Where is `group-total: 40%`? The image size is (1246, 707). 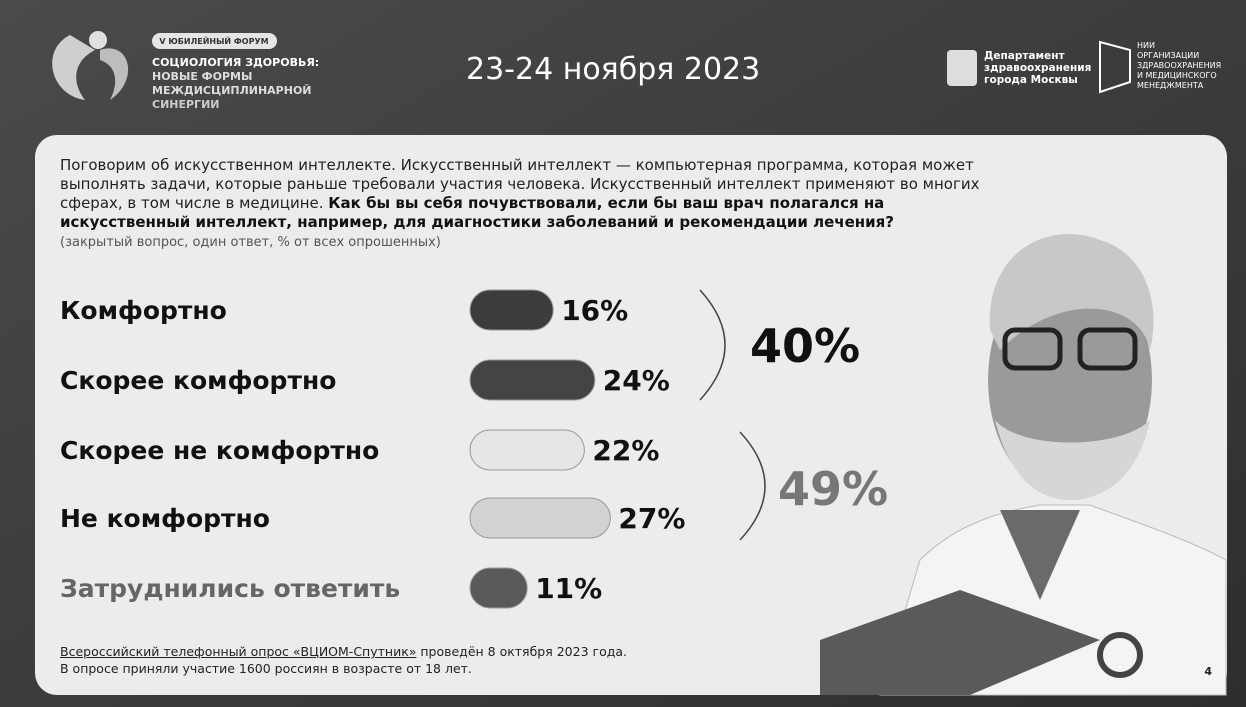 group-total: 40% is located at coordinates (805, 346).